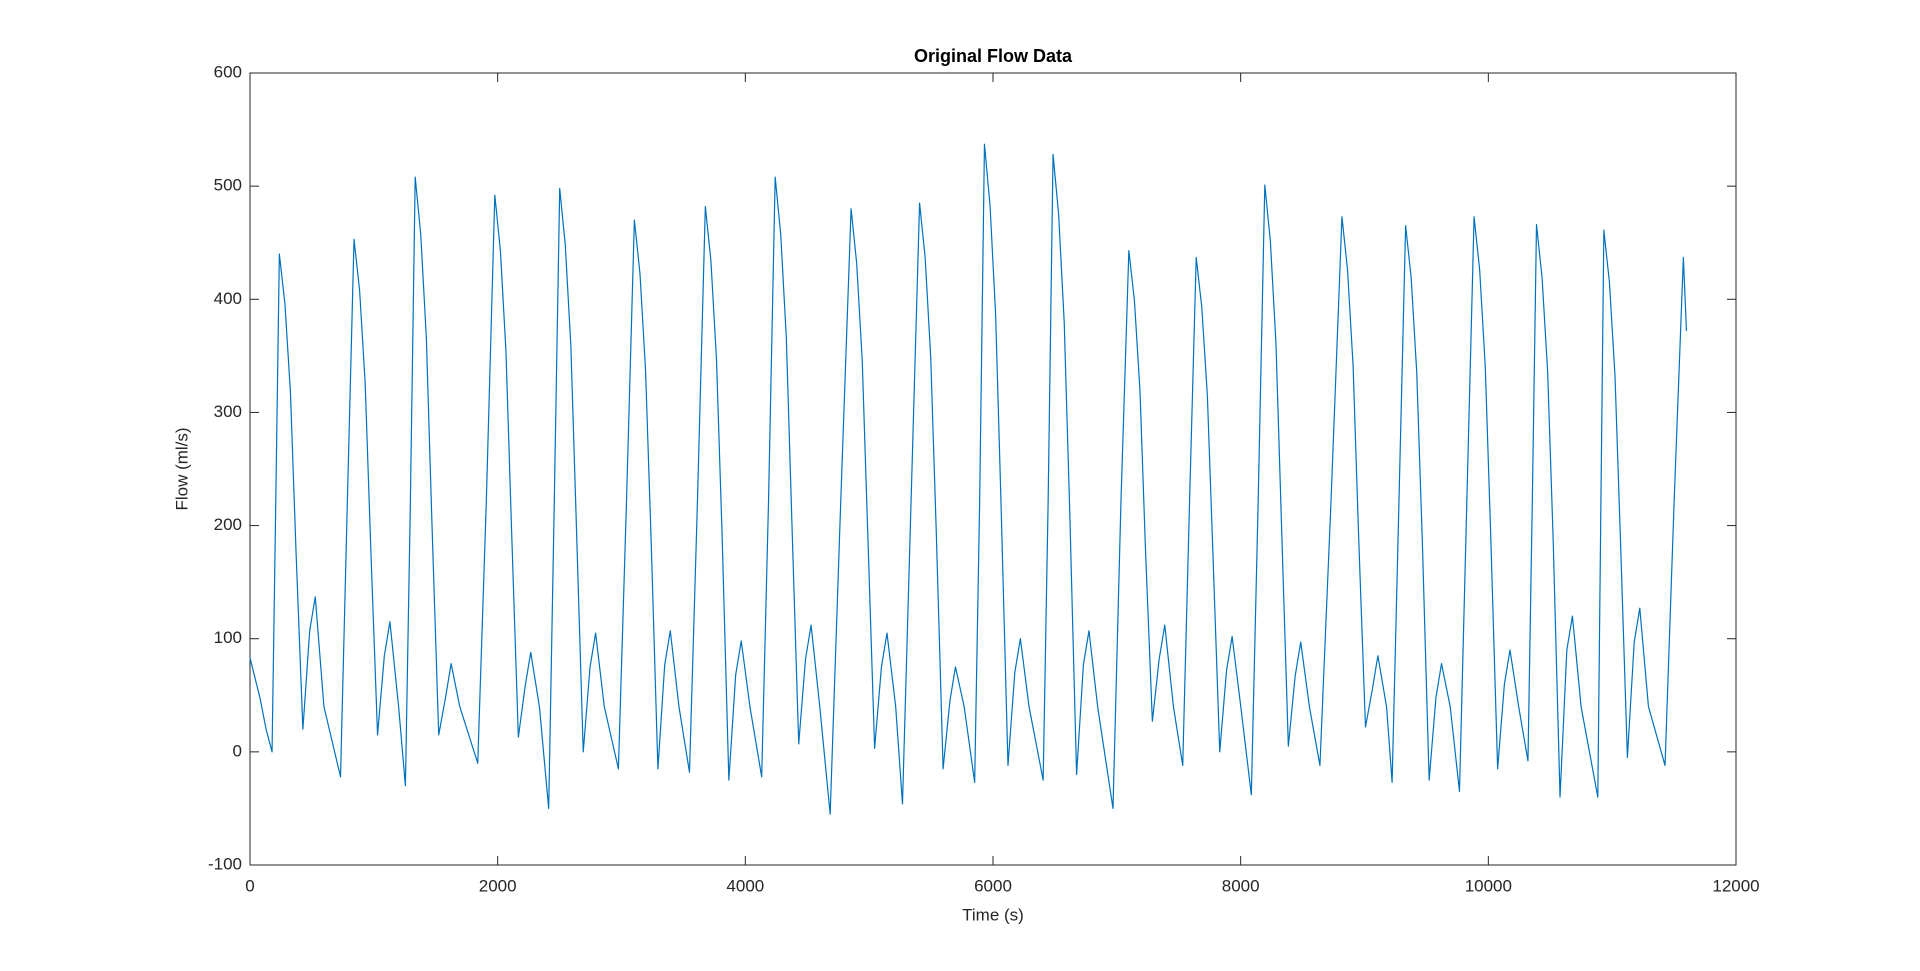 This screenshot has width=1920, height=971. I want to click on y-tick-label: 300, so click(228, 411).